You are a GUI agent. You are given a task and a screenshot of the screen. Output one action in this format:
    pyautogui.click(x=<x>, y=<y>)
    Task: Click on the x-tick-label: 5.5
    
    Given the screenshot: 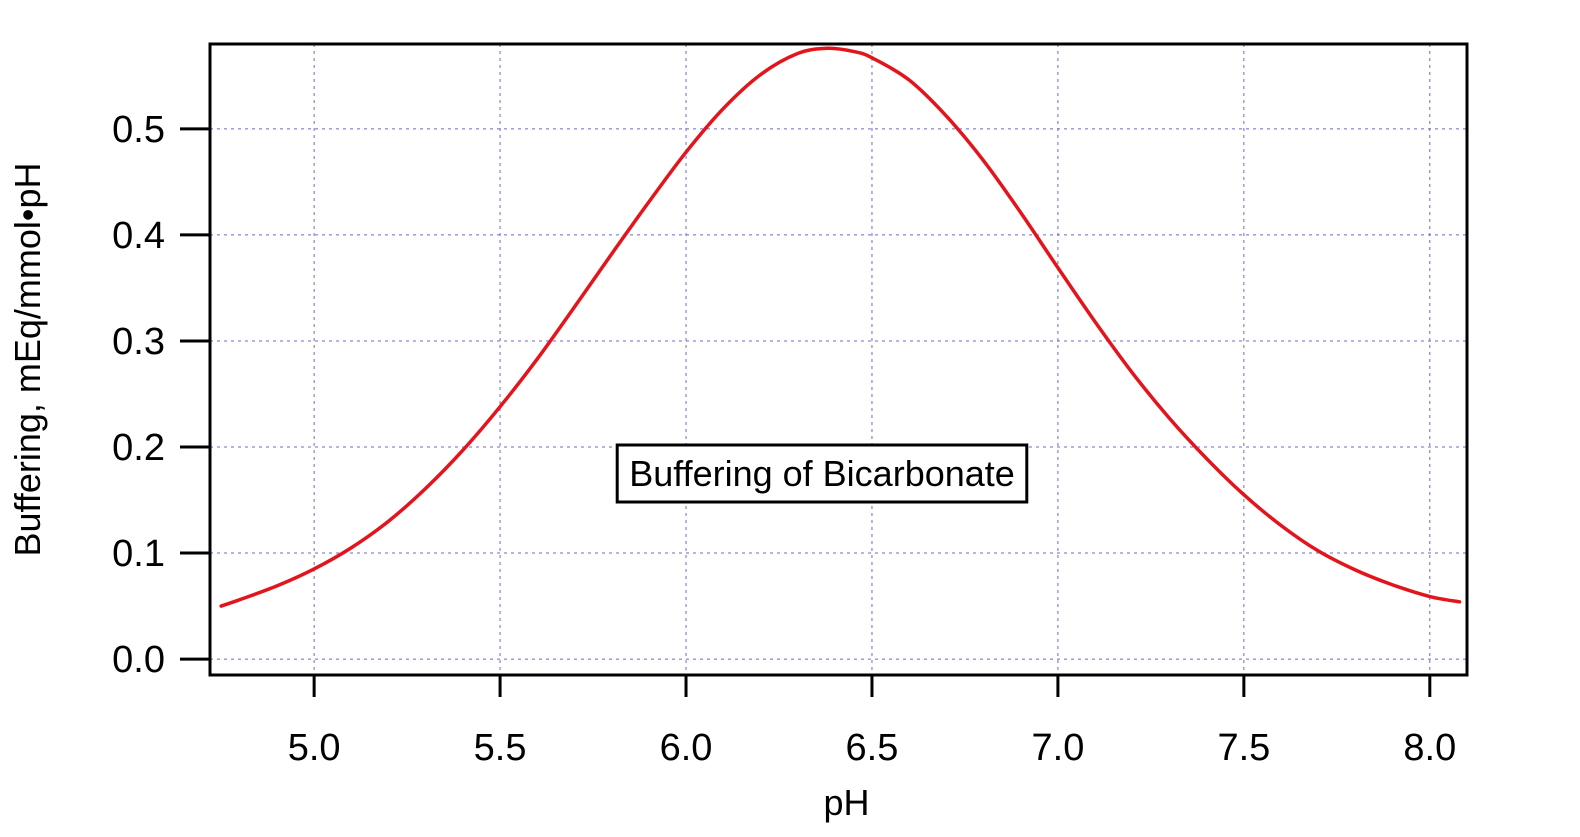 What is the action you would take?
    pyautogui.click(x=500, y=748)
    